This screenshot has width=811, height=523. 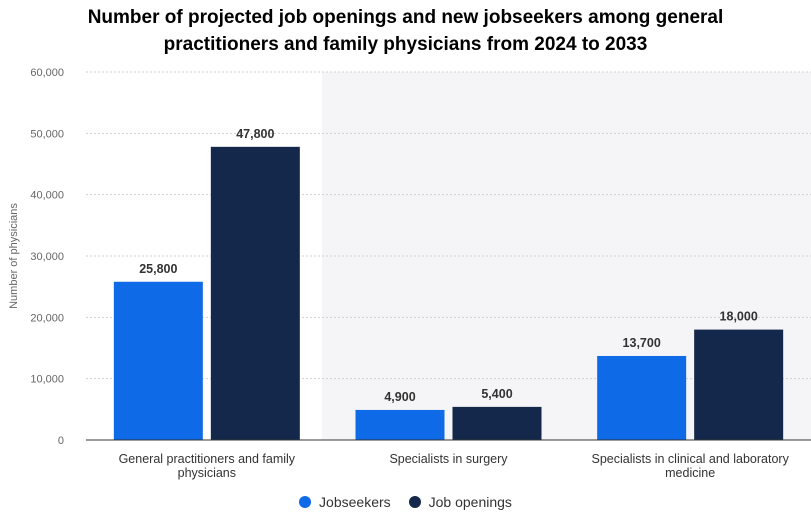 I want to click on legend-label: Jobseekers, so click(x=355, y=502).